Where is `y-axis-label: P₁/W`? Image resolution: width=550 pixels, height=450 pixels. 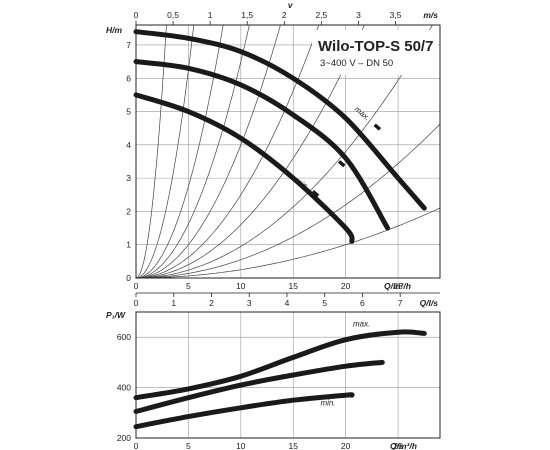
y-axis-label: P₁/W is located at coordinates (116, 315).